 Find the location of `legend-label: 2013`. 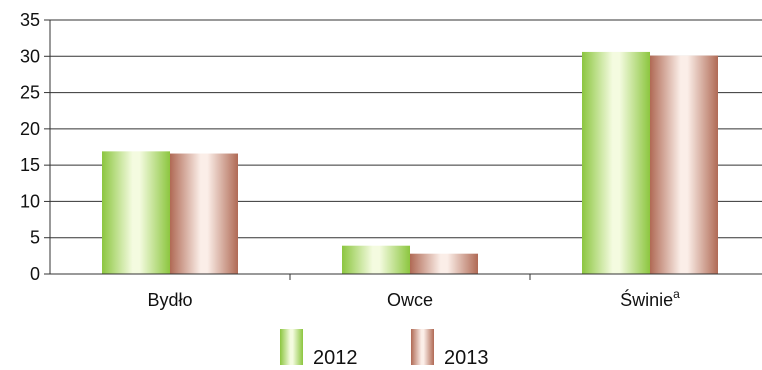

legend-label: 2013 is located at coordinates (466, 358).